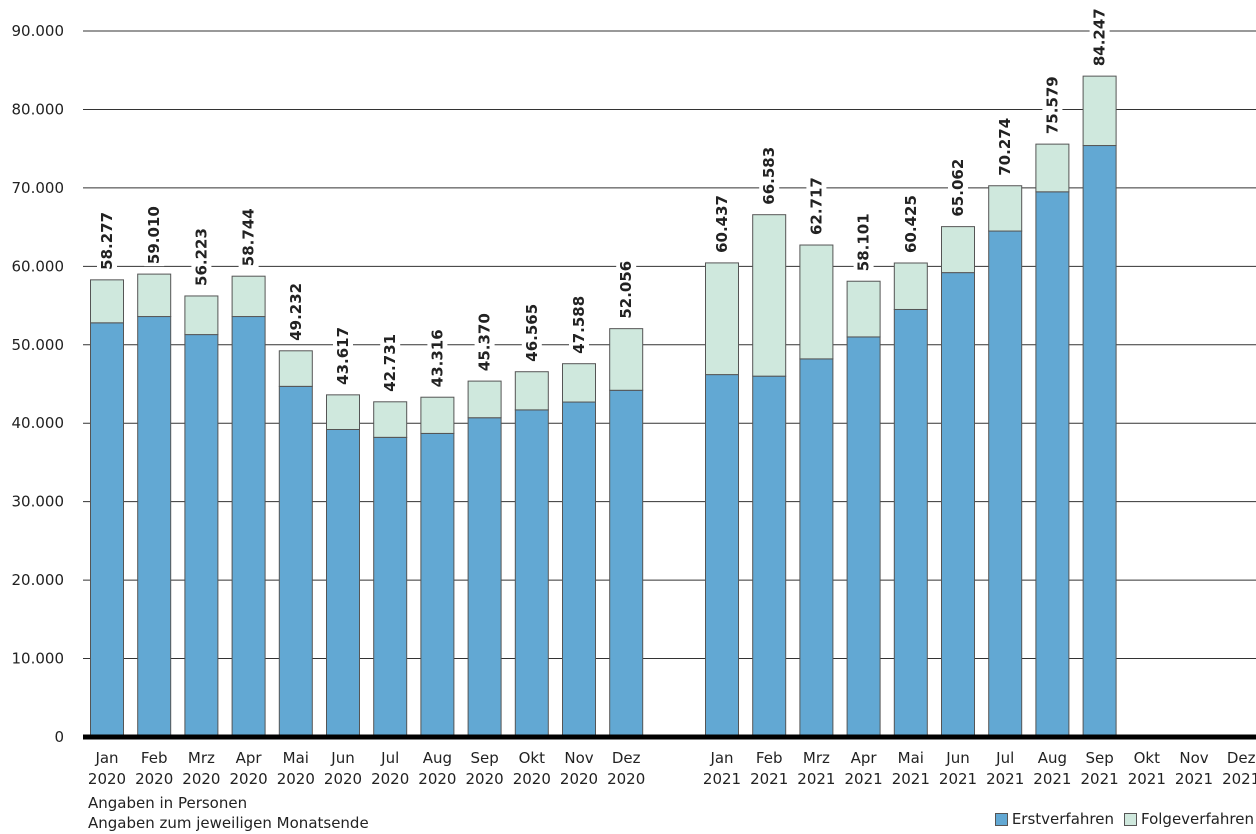 This screenshot has width=1256, height=834. I want to click on note-unit: Angaben in Personen, so click(168, 803).